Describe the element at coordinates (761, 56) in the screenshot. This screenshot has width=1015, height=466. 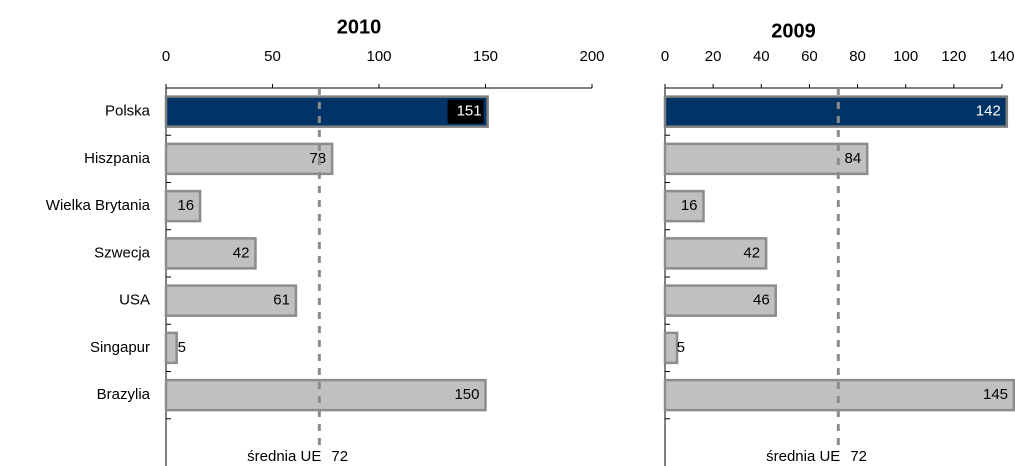
I see `x-tick-label: 40` at that location.